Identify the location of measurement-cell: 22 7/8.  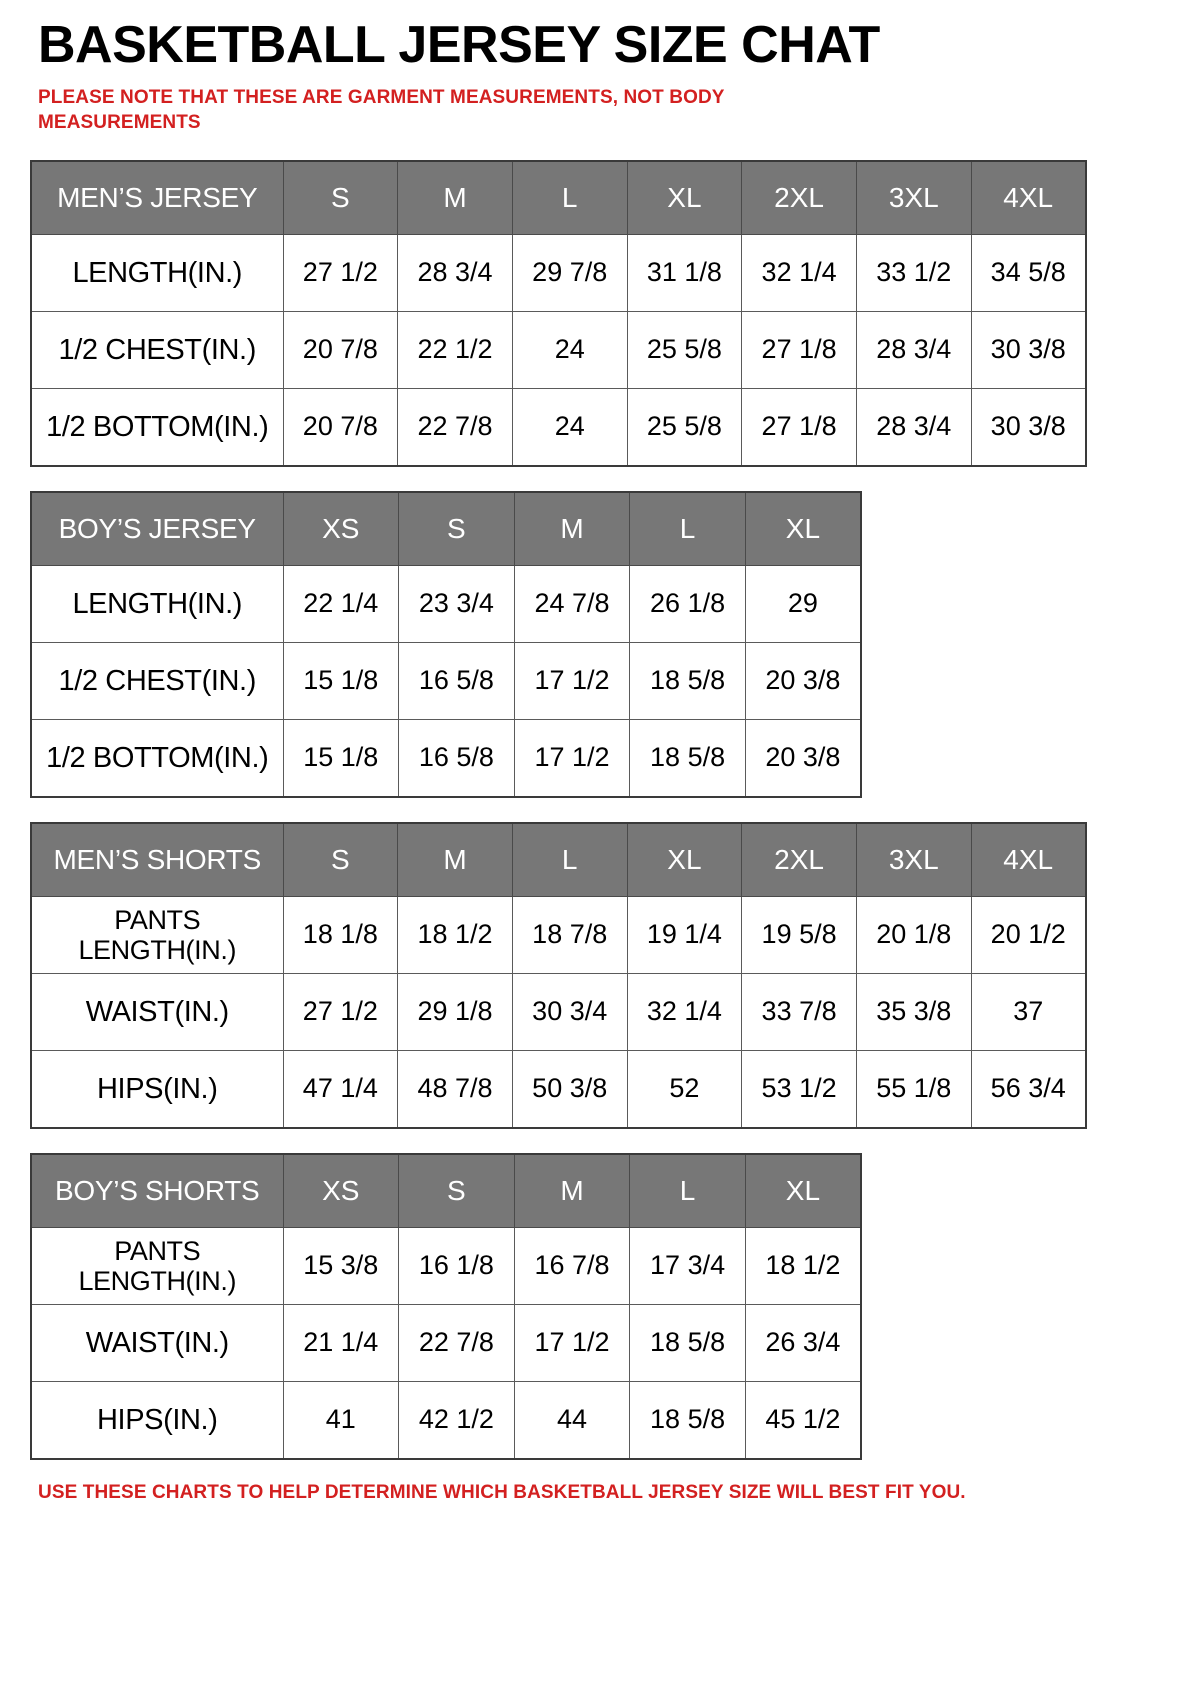
(456, 1342).